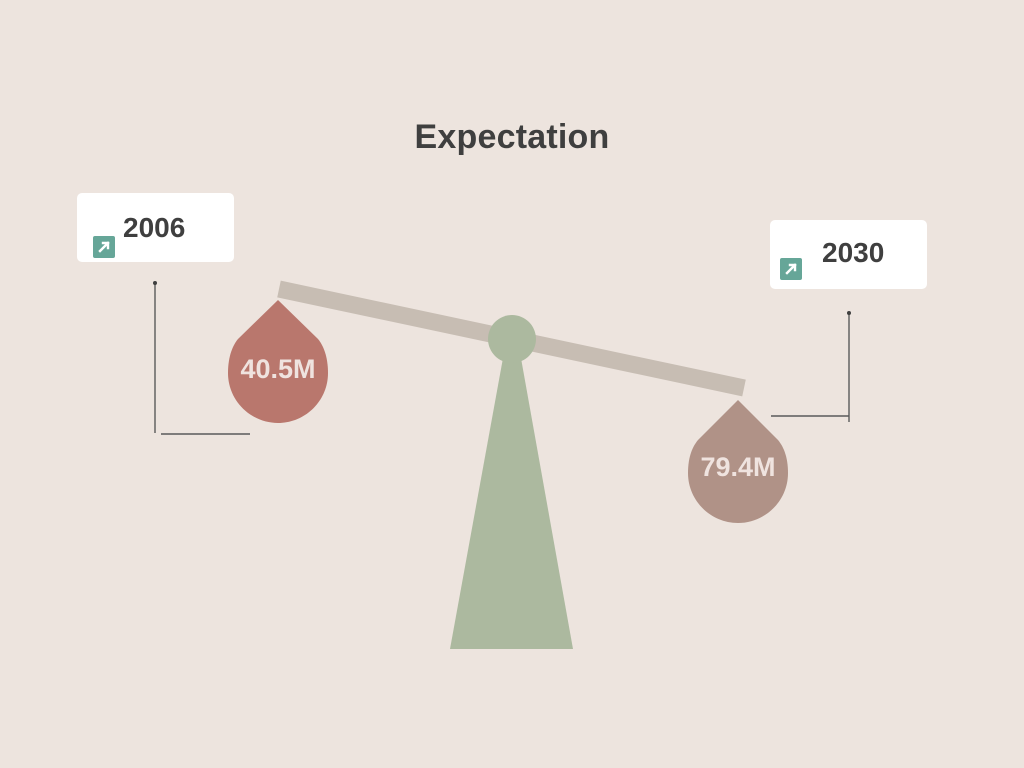  I want to click on right-value-drop, so click(738, 461).